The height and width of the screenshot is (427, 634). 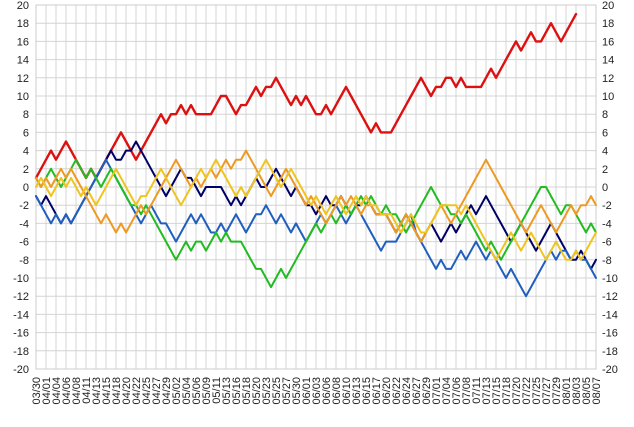 What do you see at coordinates (607, 206) in the screenshot?
I see `y-tick-label-right: -2` at bounding box center [607, 206].